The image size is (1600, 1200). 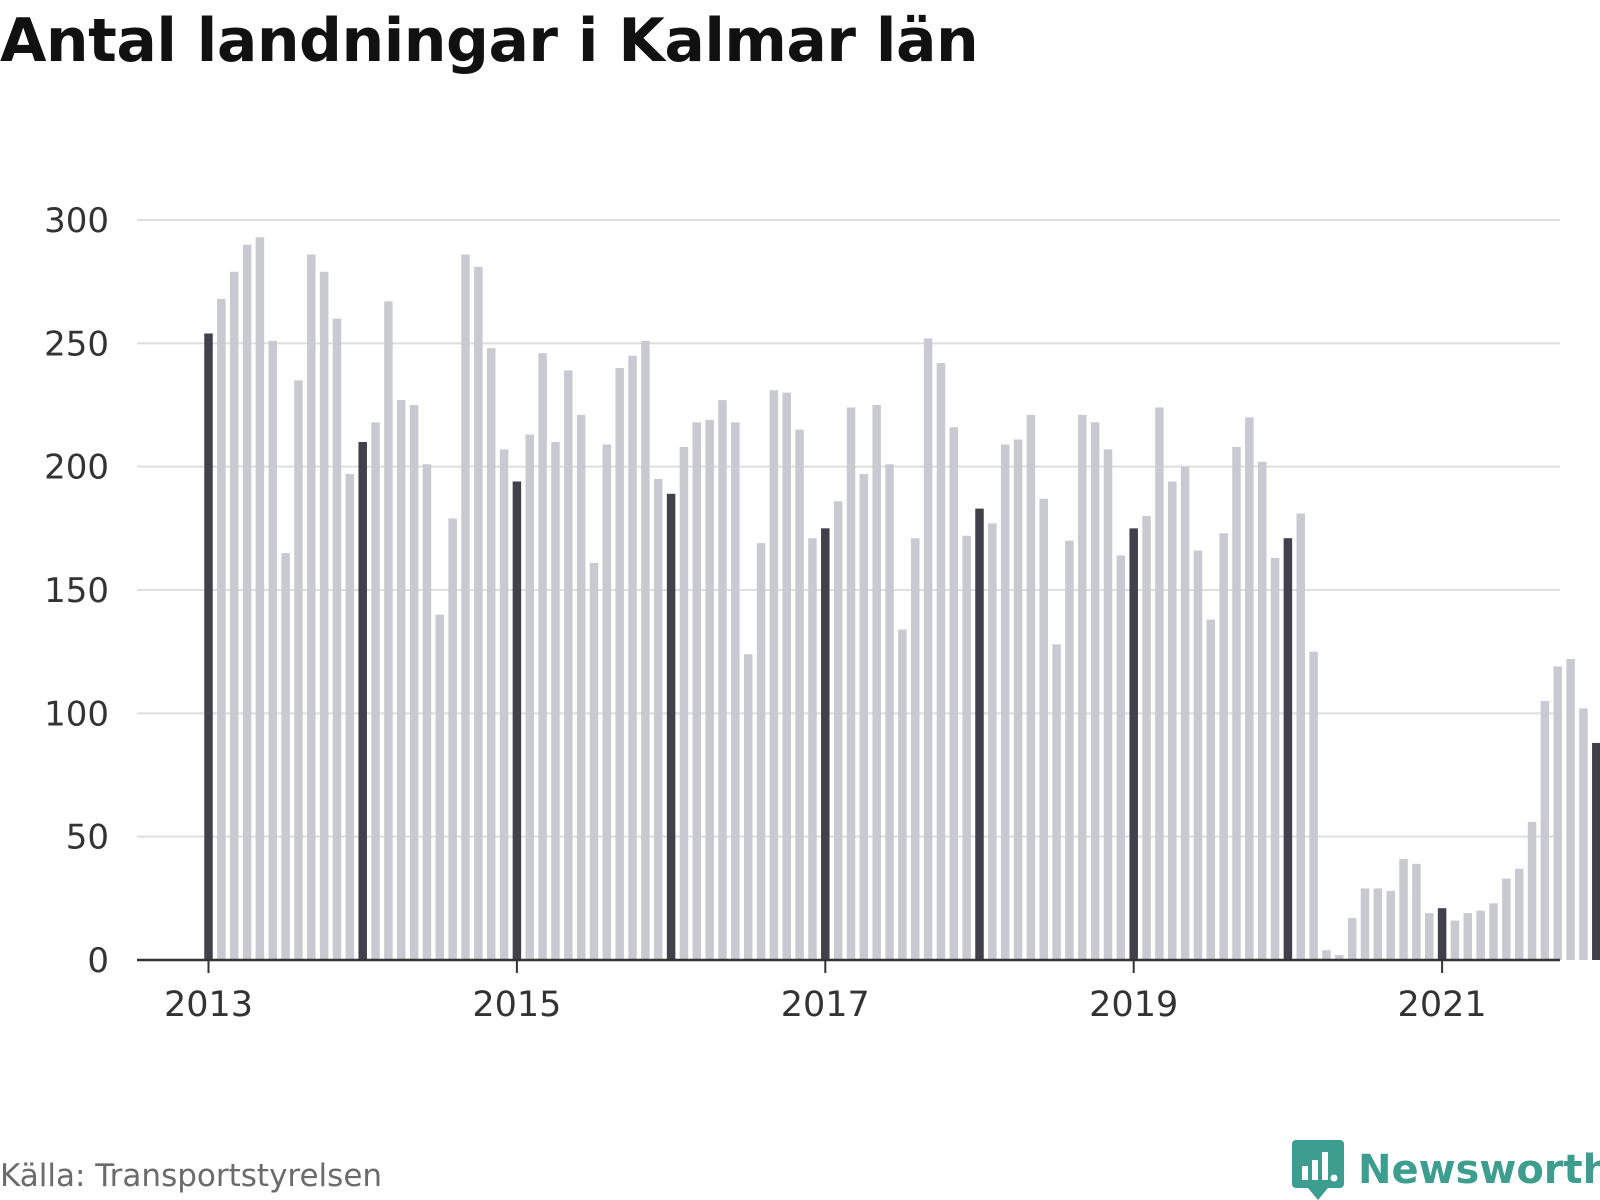 What do you see at coordinates (516, 1005) in the screenshot?
I see `x-tick-label: 2015` at bounding box center [516, 1005].